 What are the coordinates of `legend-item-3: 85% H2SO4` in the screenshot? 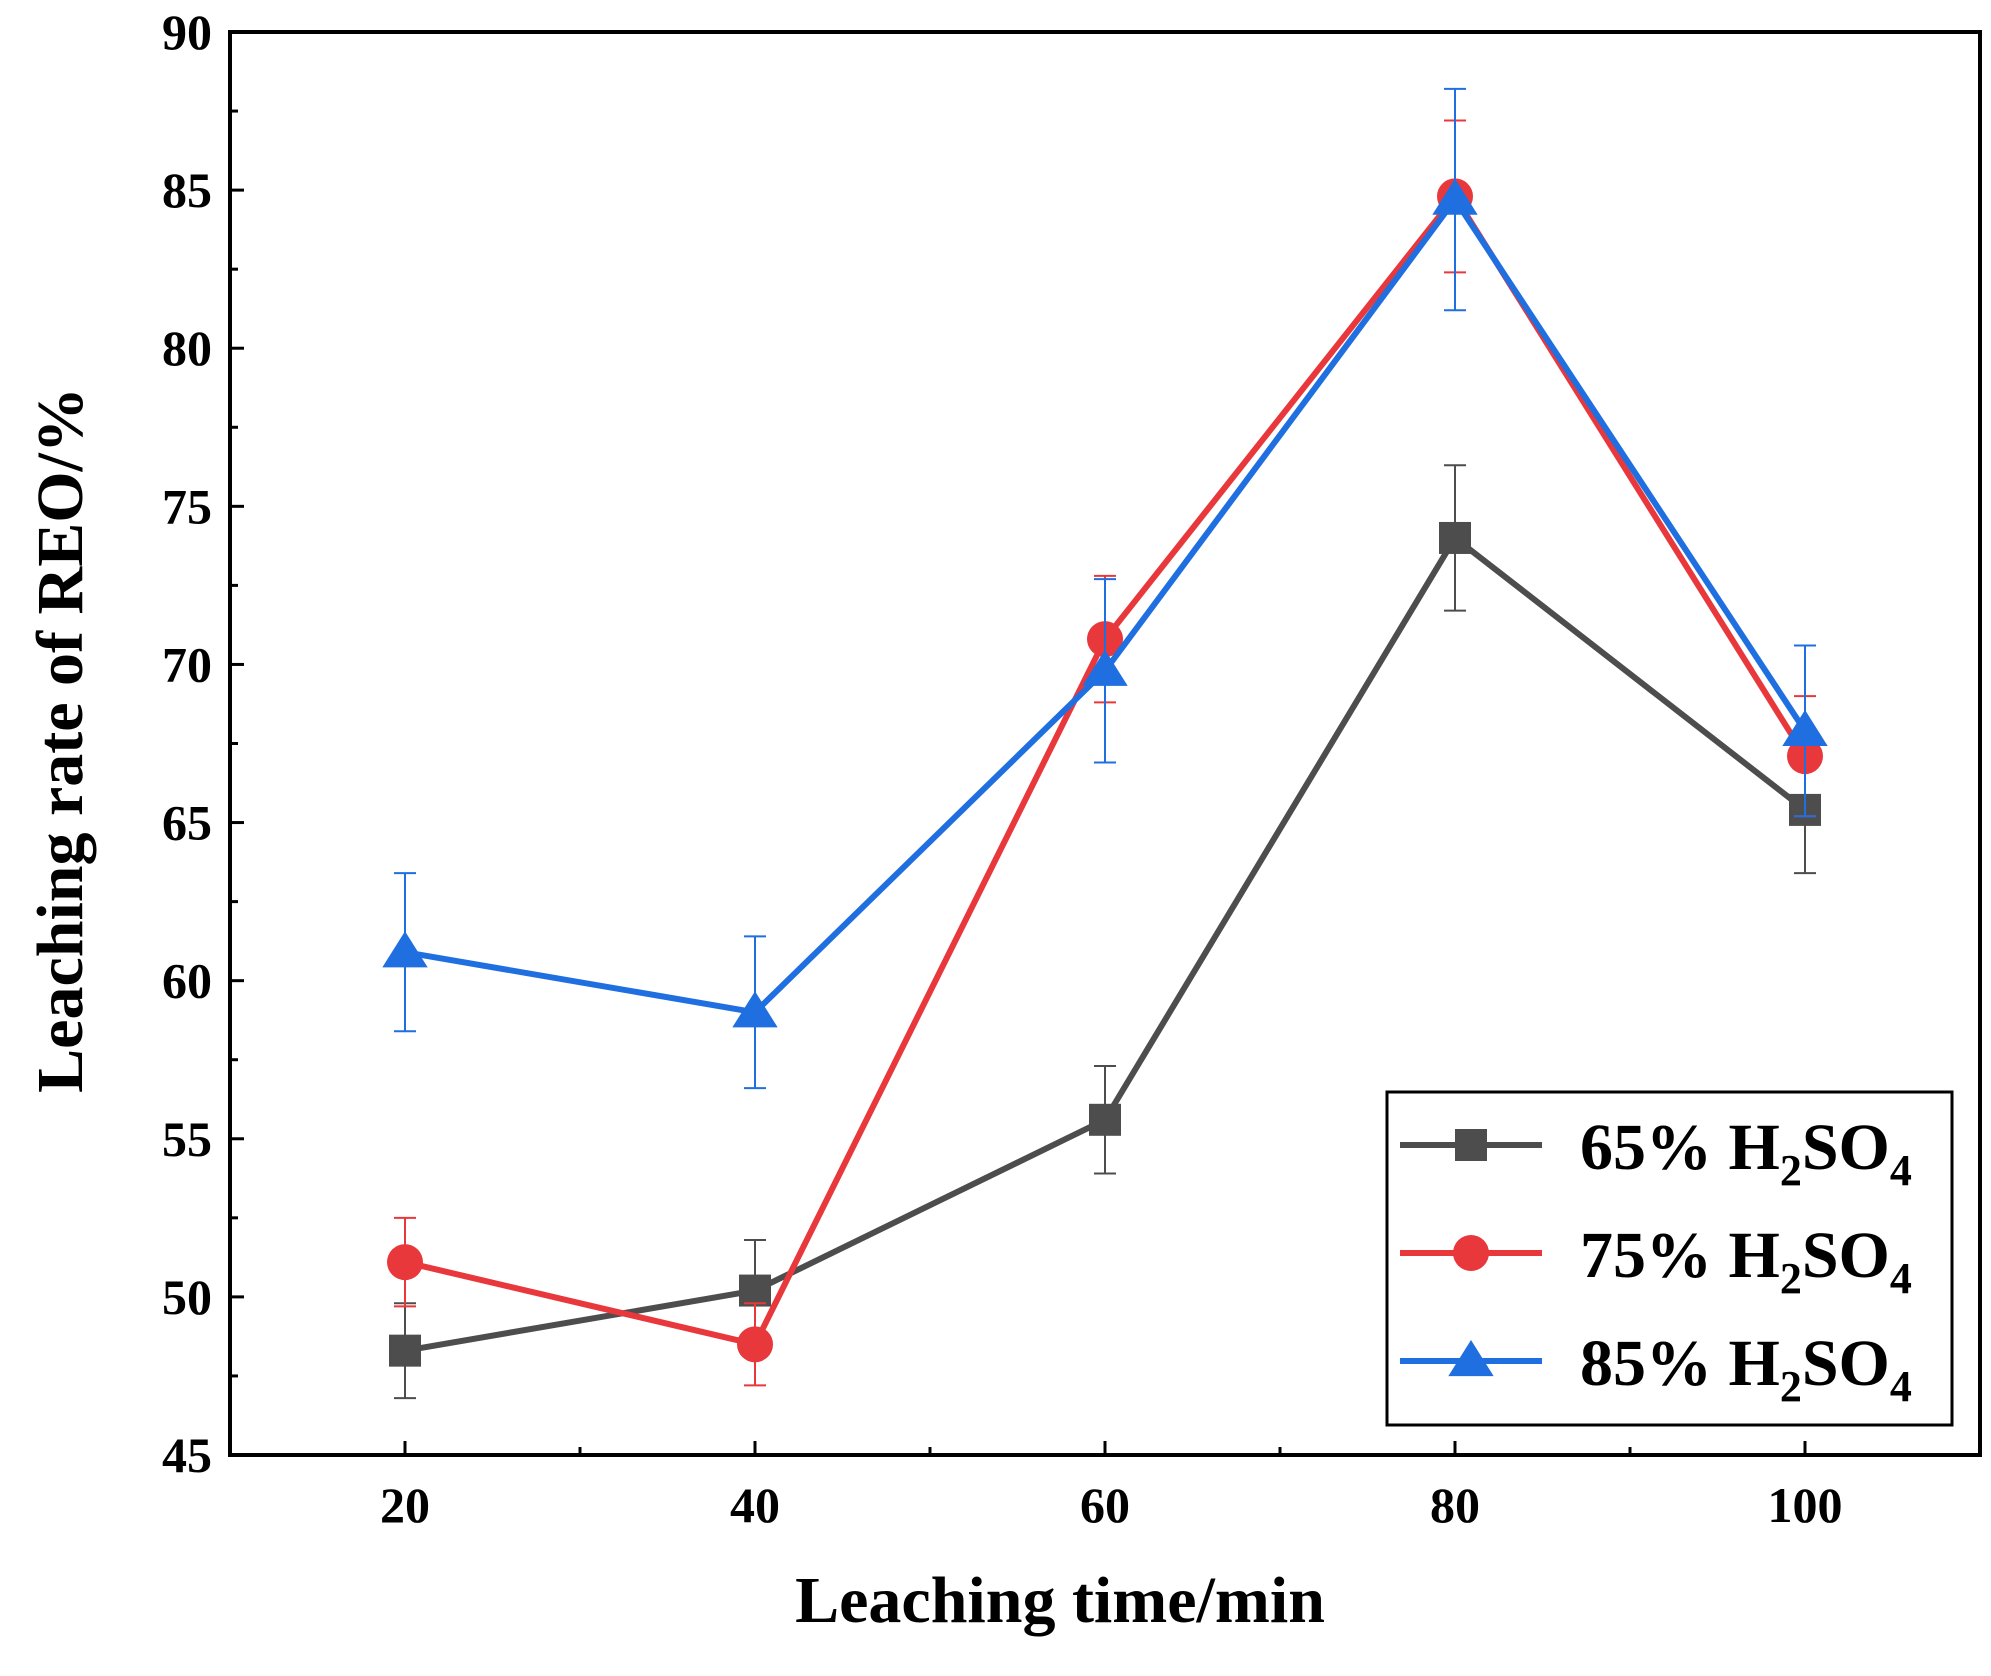 It's located at (1656, 1369).